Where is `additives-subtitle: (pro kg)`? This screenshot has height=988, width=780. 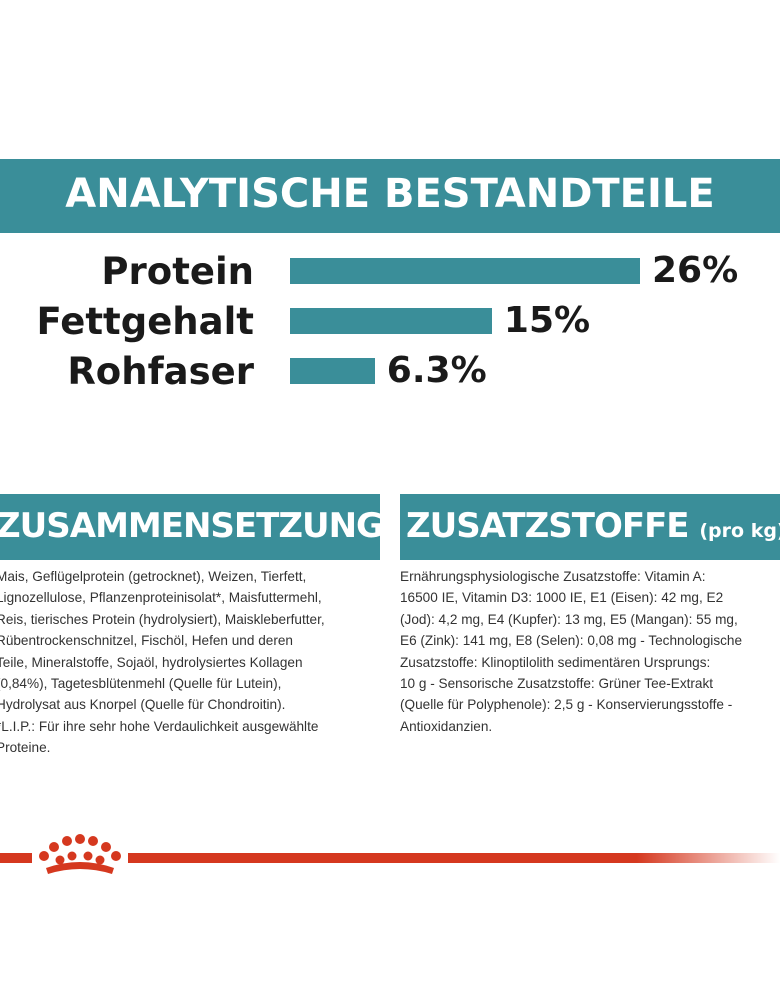 additives-subtitle: (pro kg) is located at coordinates (739, 531).